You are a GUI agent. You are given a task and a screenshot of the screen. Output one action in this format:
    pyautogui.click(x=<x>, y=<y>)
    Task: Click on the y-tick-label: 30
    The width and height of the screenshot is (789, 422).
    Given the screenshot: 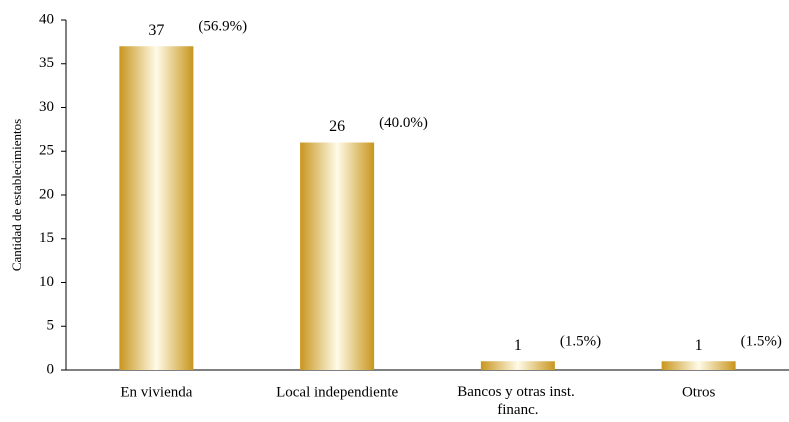 What is the action you would take?
    pyautogui.click(x=46, y=107)
    